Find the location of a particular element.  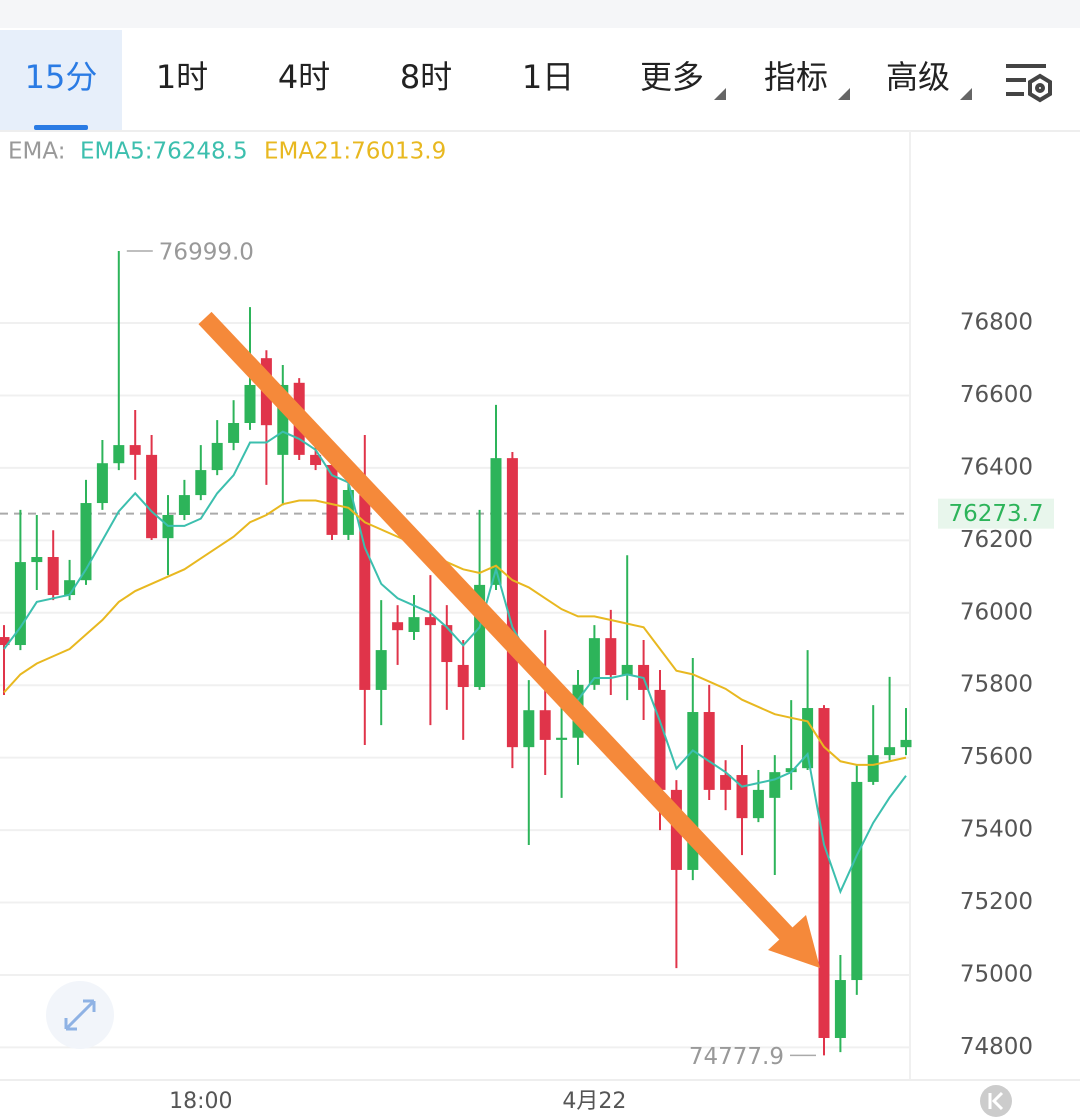

status-bar is located at coordinates (540, 14).